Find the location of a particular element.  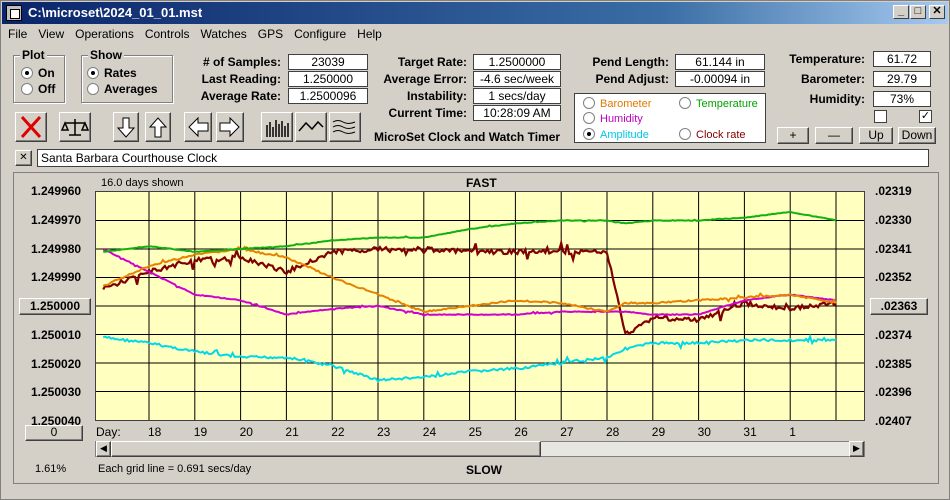

balance-button is located at coordinates (75, 127).